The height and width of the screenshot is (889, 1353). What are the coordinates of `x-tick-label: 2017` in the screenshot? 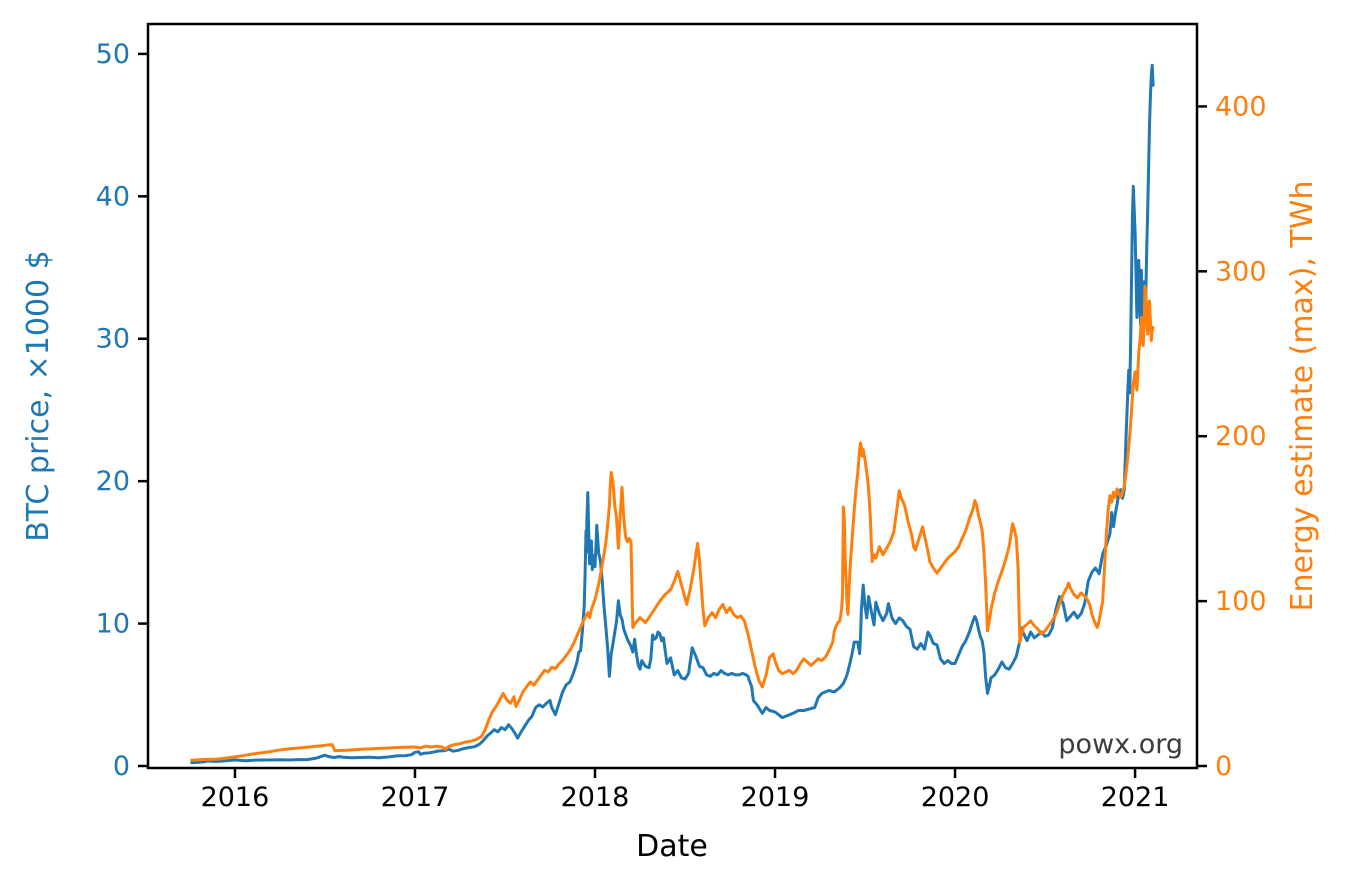 It's located at (415, 797).